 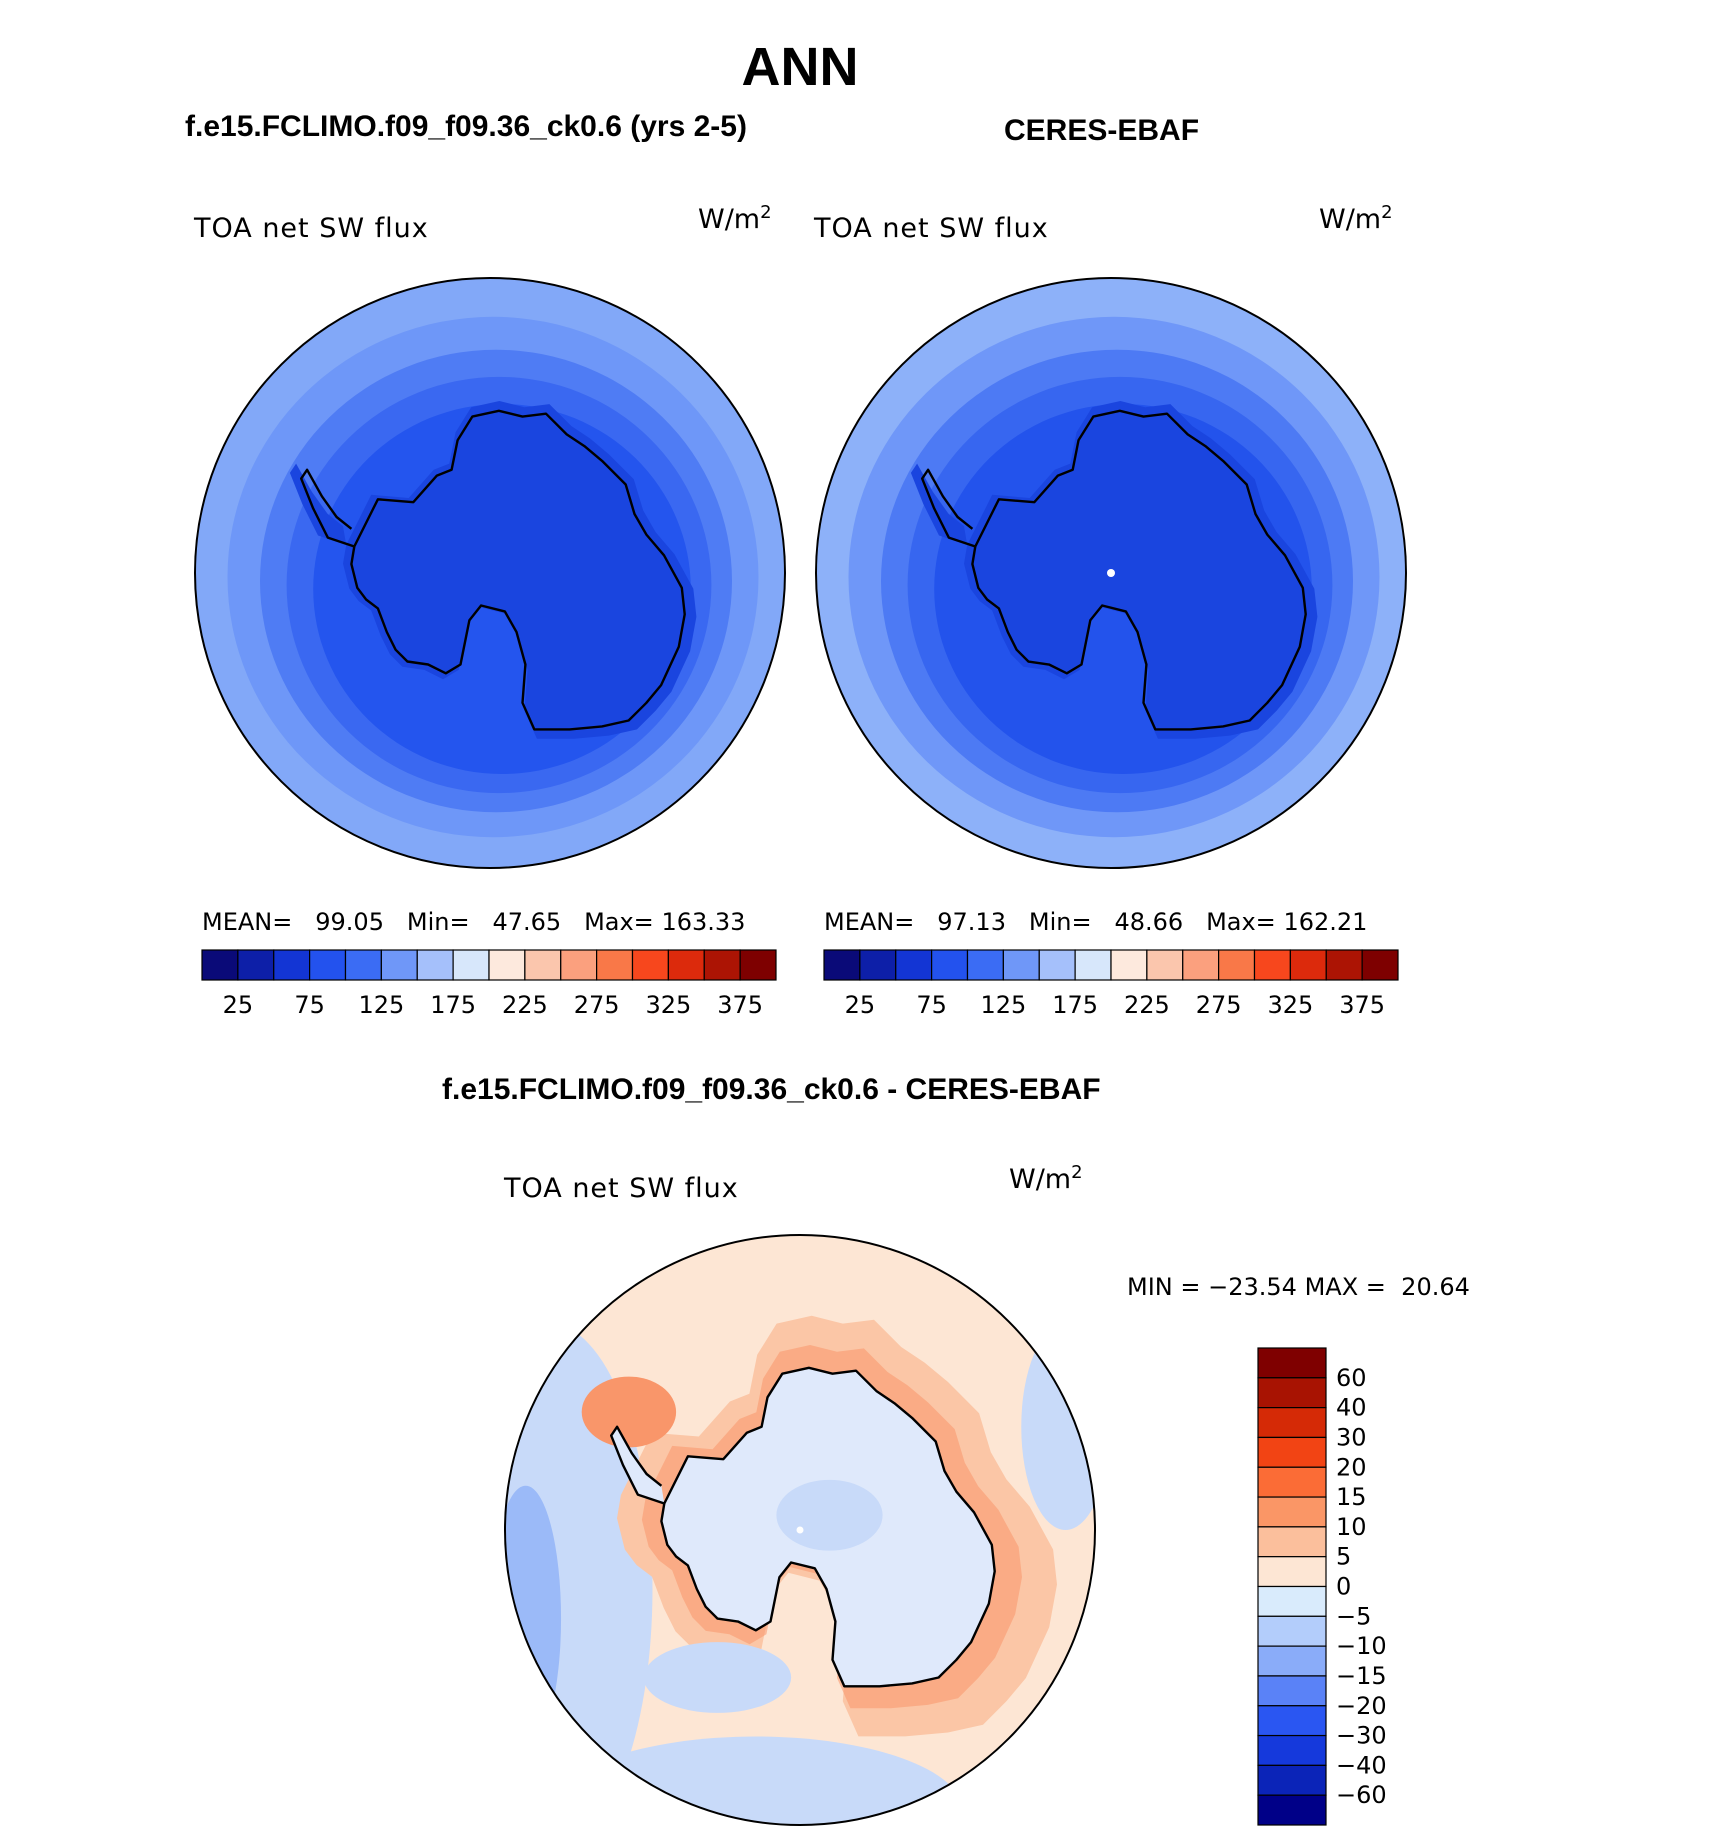 I want to click on obs-pole-dot, so click(x=1111, y=573).